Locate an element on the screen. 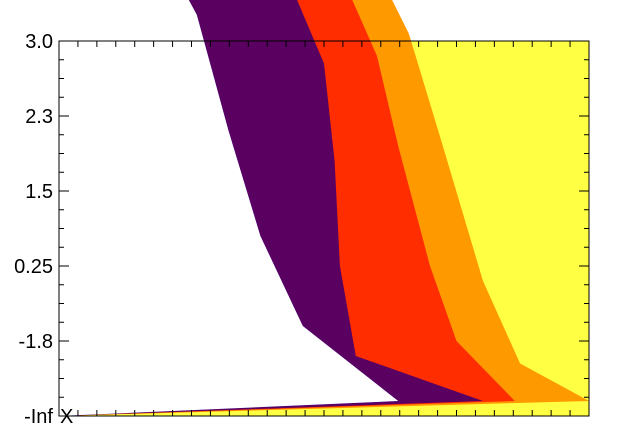 The width and height of the screenshot is (629, 423). y-tick-label: -Inf is located at coordinates (38, 414).